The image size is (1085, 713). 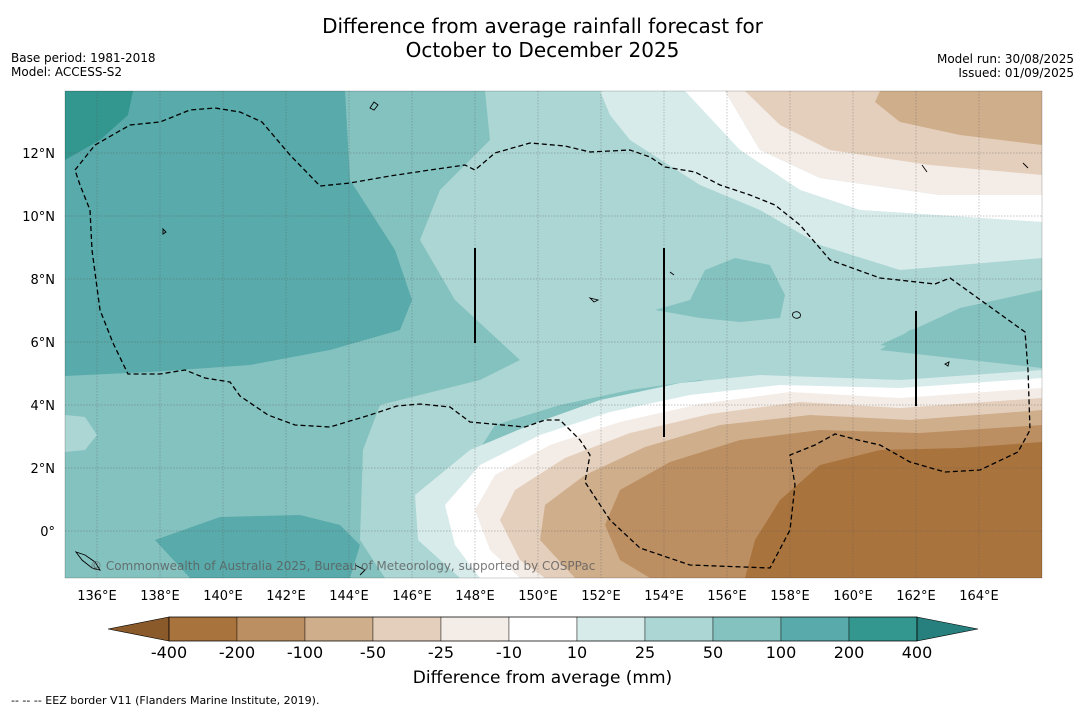 What do you see at coordinates (917, 652) in the screenshot?
I see `colorbar-tick-label: 400` at bounding box center [917, 652].